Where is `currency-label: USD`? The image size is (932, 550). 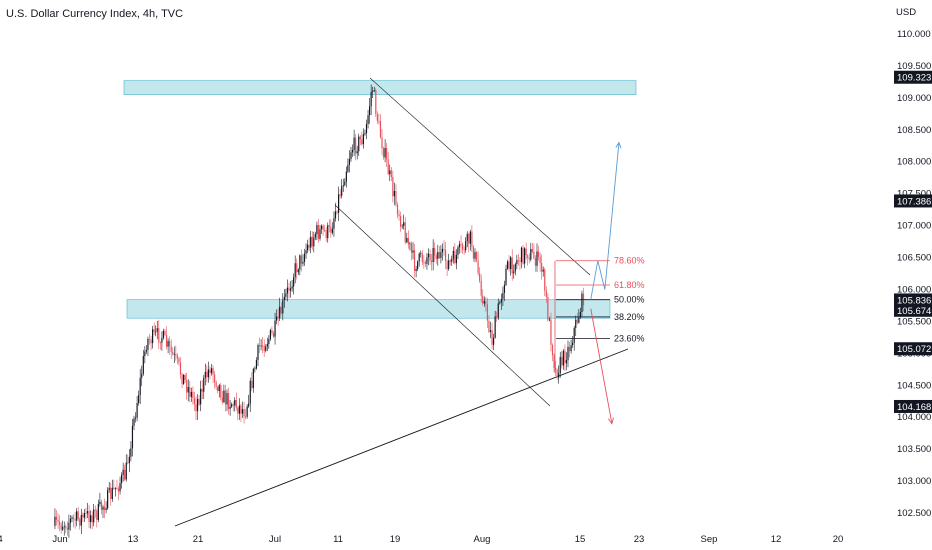 currency-label: USD is located at coordinates (906, 12).